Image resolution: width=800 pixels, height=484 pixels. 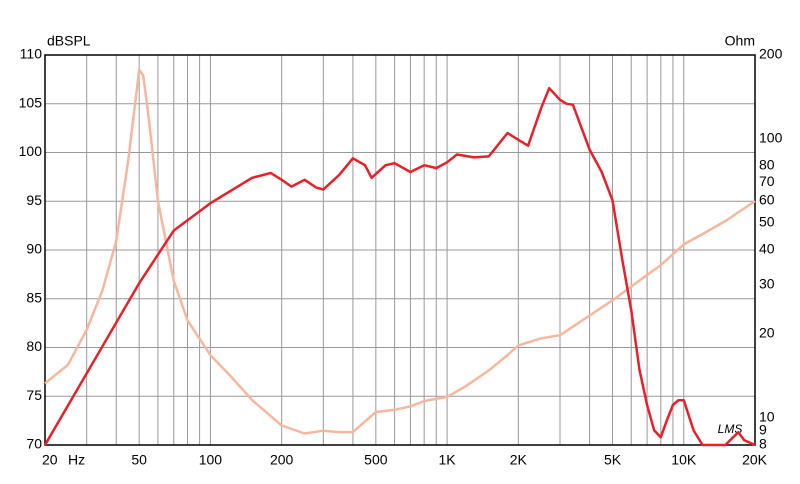 I want to click on x-tick-label: 200, so click(x=282, y=460).